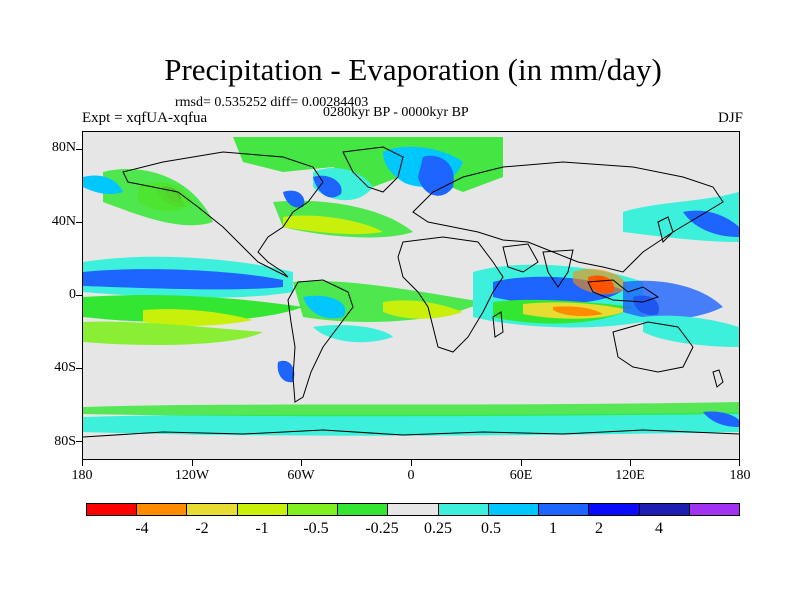 Image resolution: width=800 pixels, height=600 pixels. What do you see at coordinates (294, 199) in the screenshot?
I see `field-atl-blue` at bounding box center [294, 199].